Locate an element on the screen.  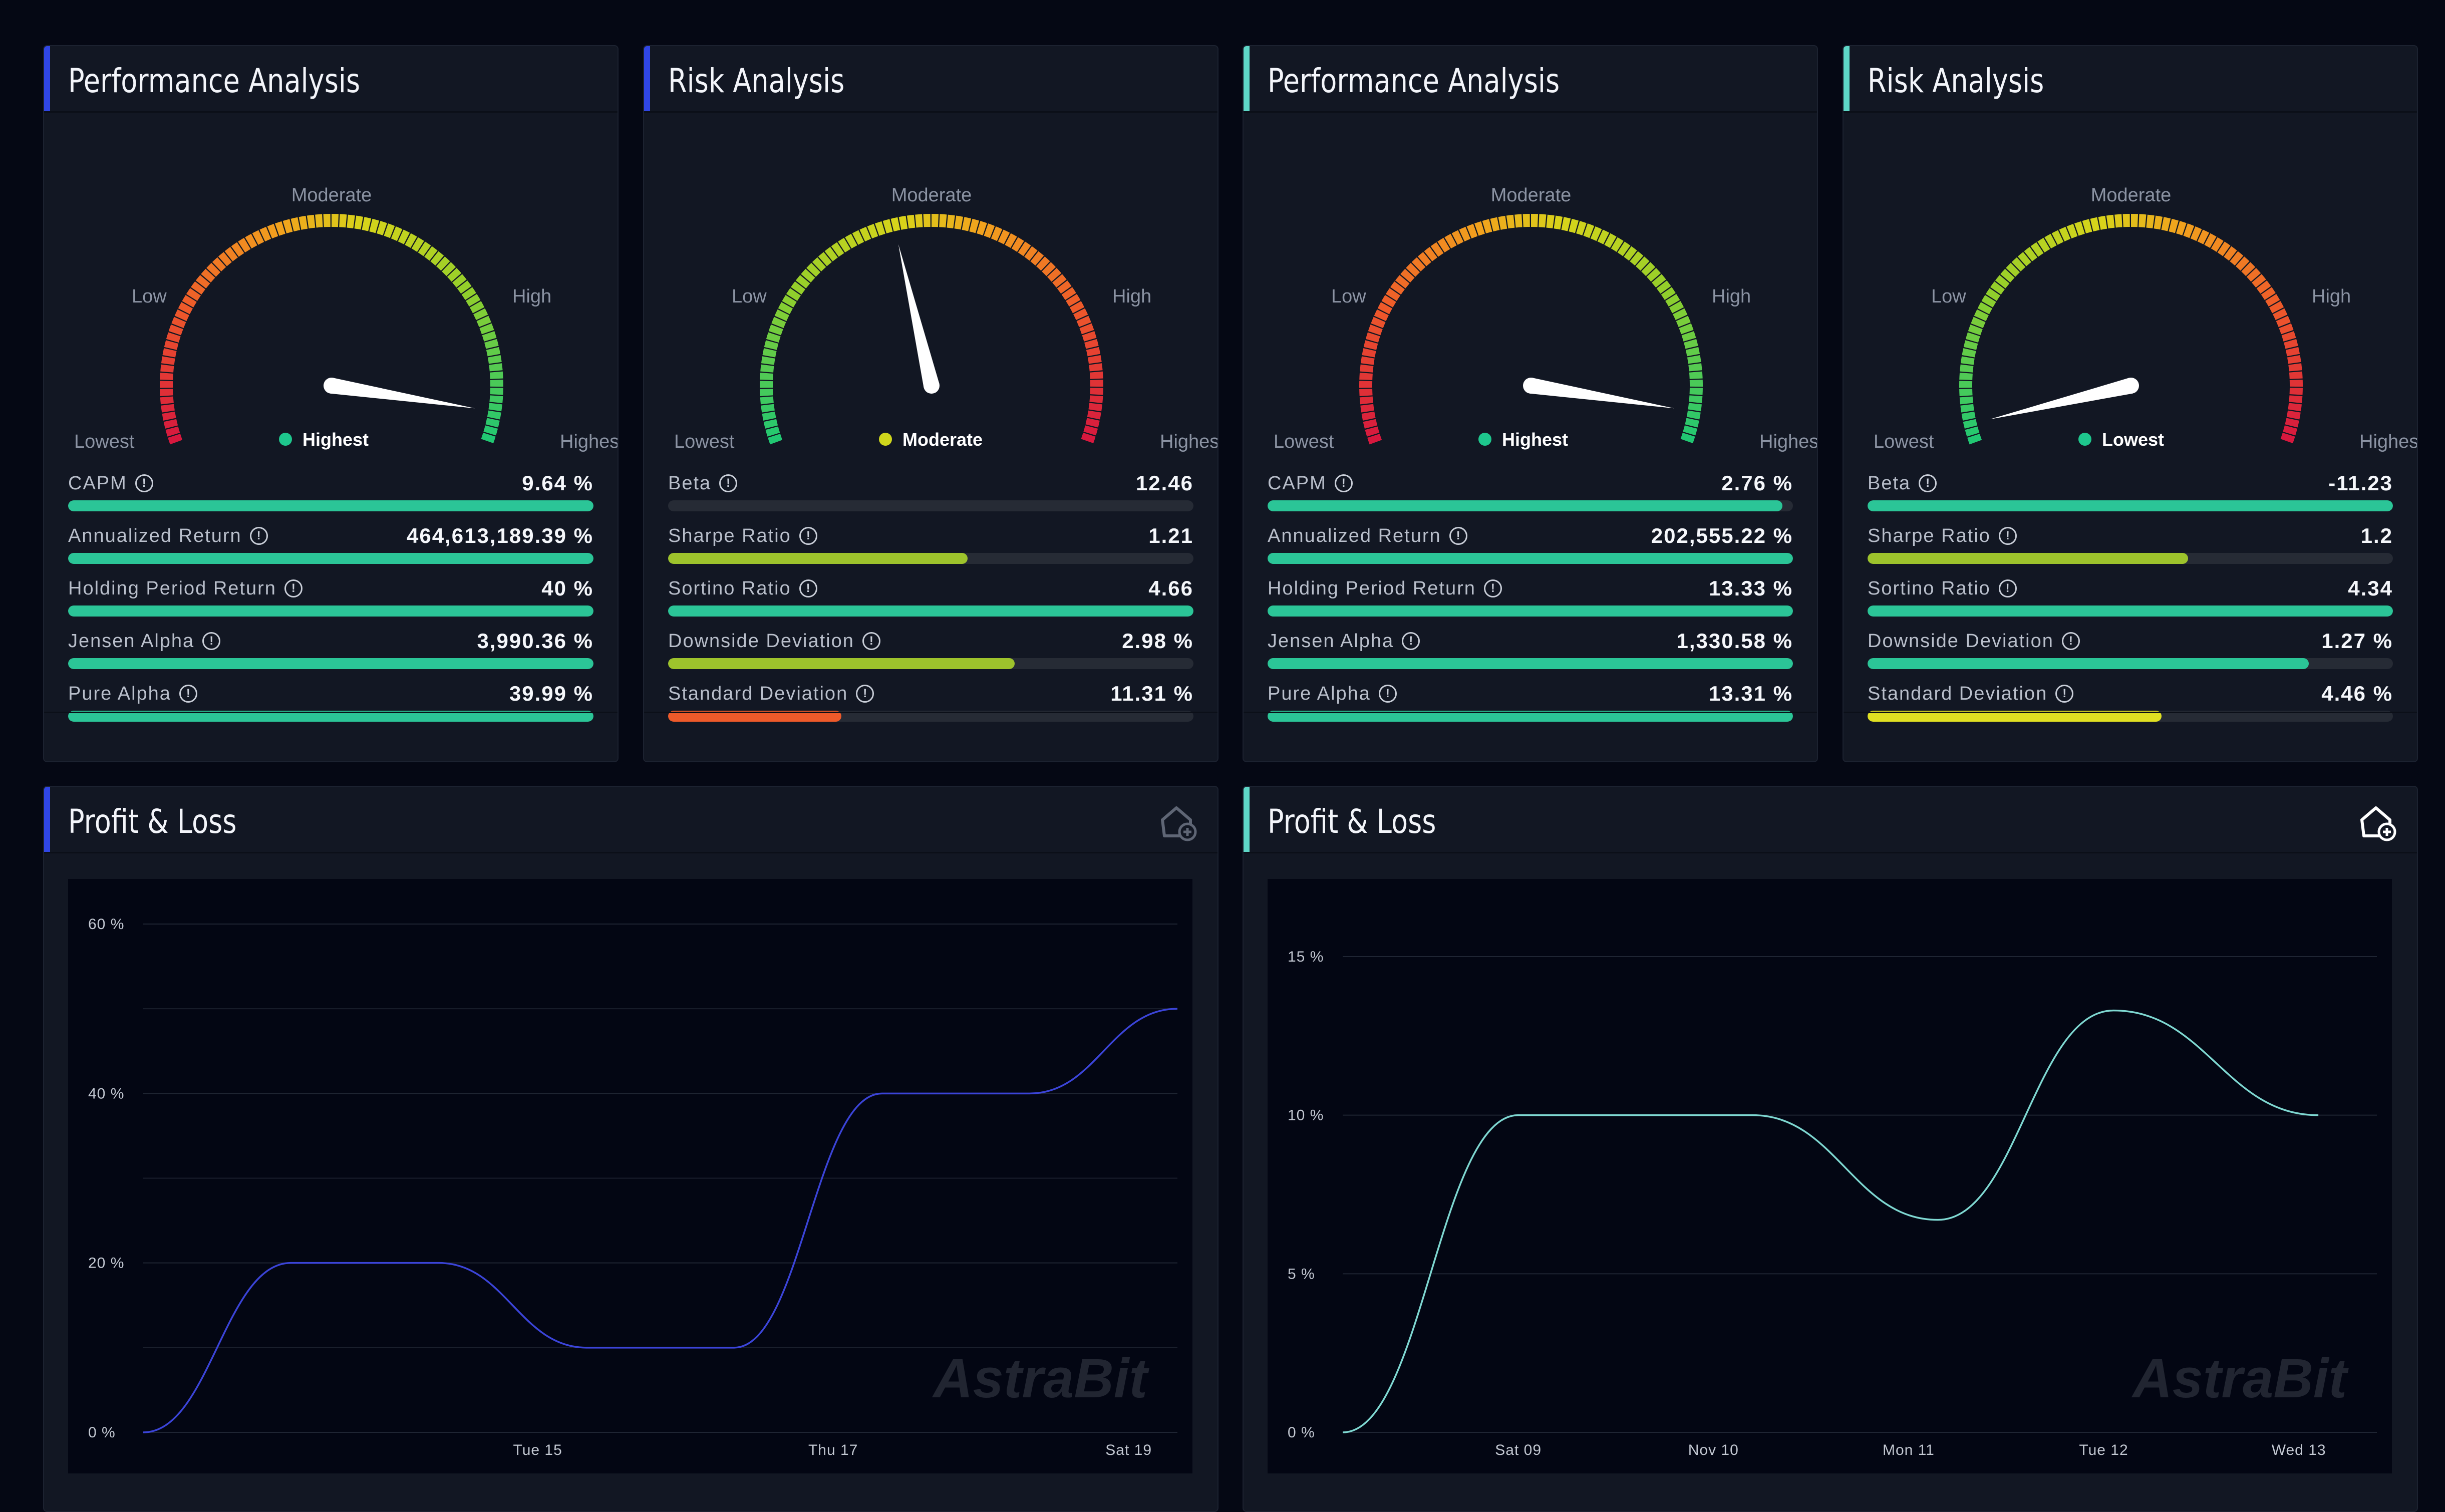
card-header: Profit & Loss is located at coordinates (630, 820).